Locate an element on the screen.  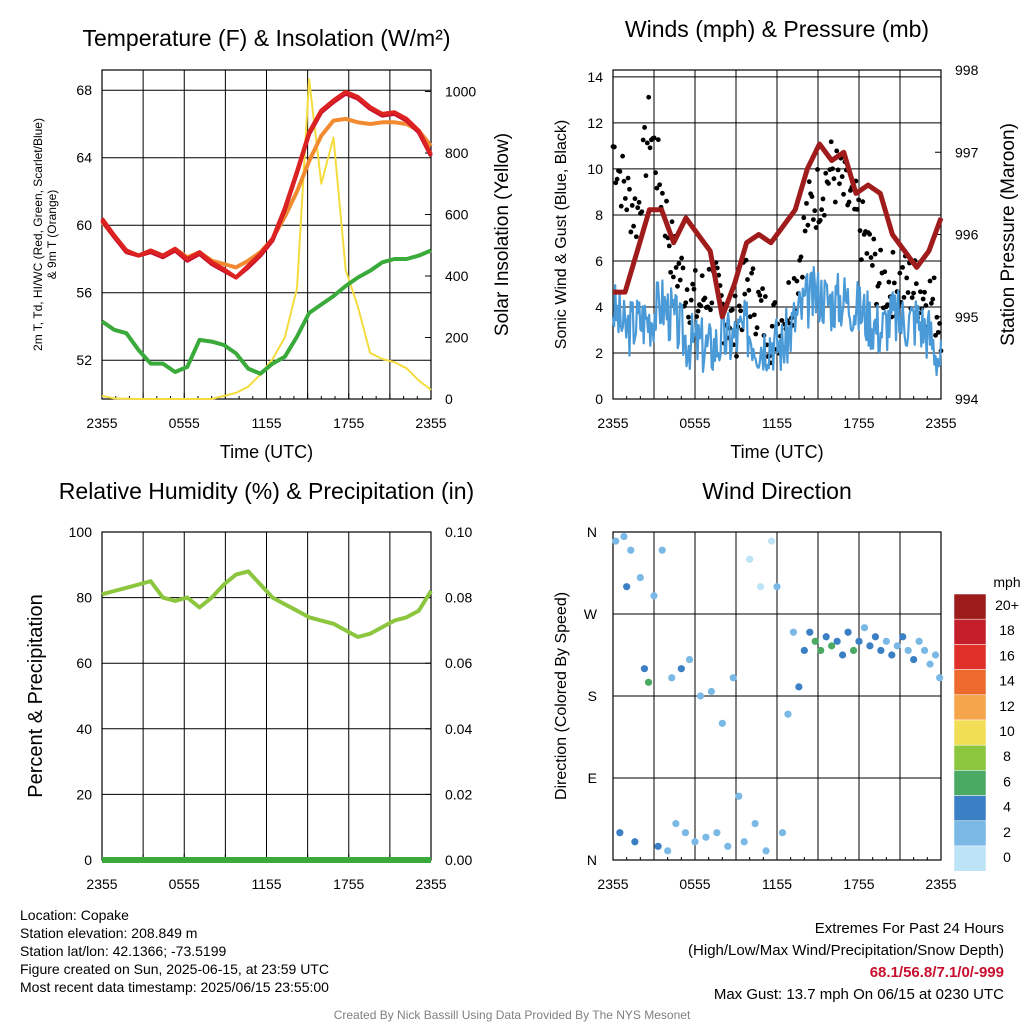
info-elevation: Station elevation: 208.849 m is located at coordinates (109, 933).